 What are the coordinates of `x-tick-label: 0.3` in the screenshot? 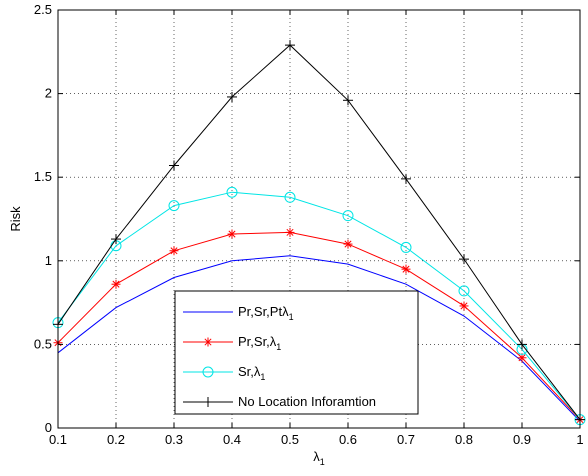 It's located at (174, 439).